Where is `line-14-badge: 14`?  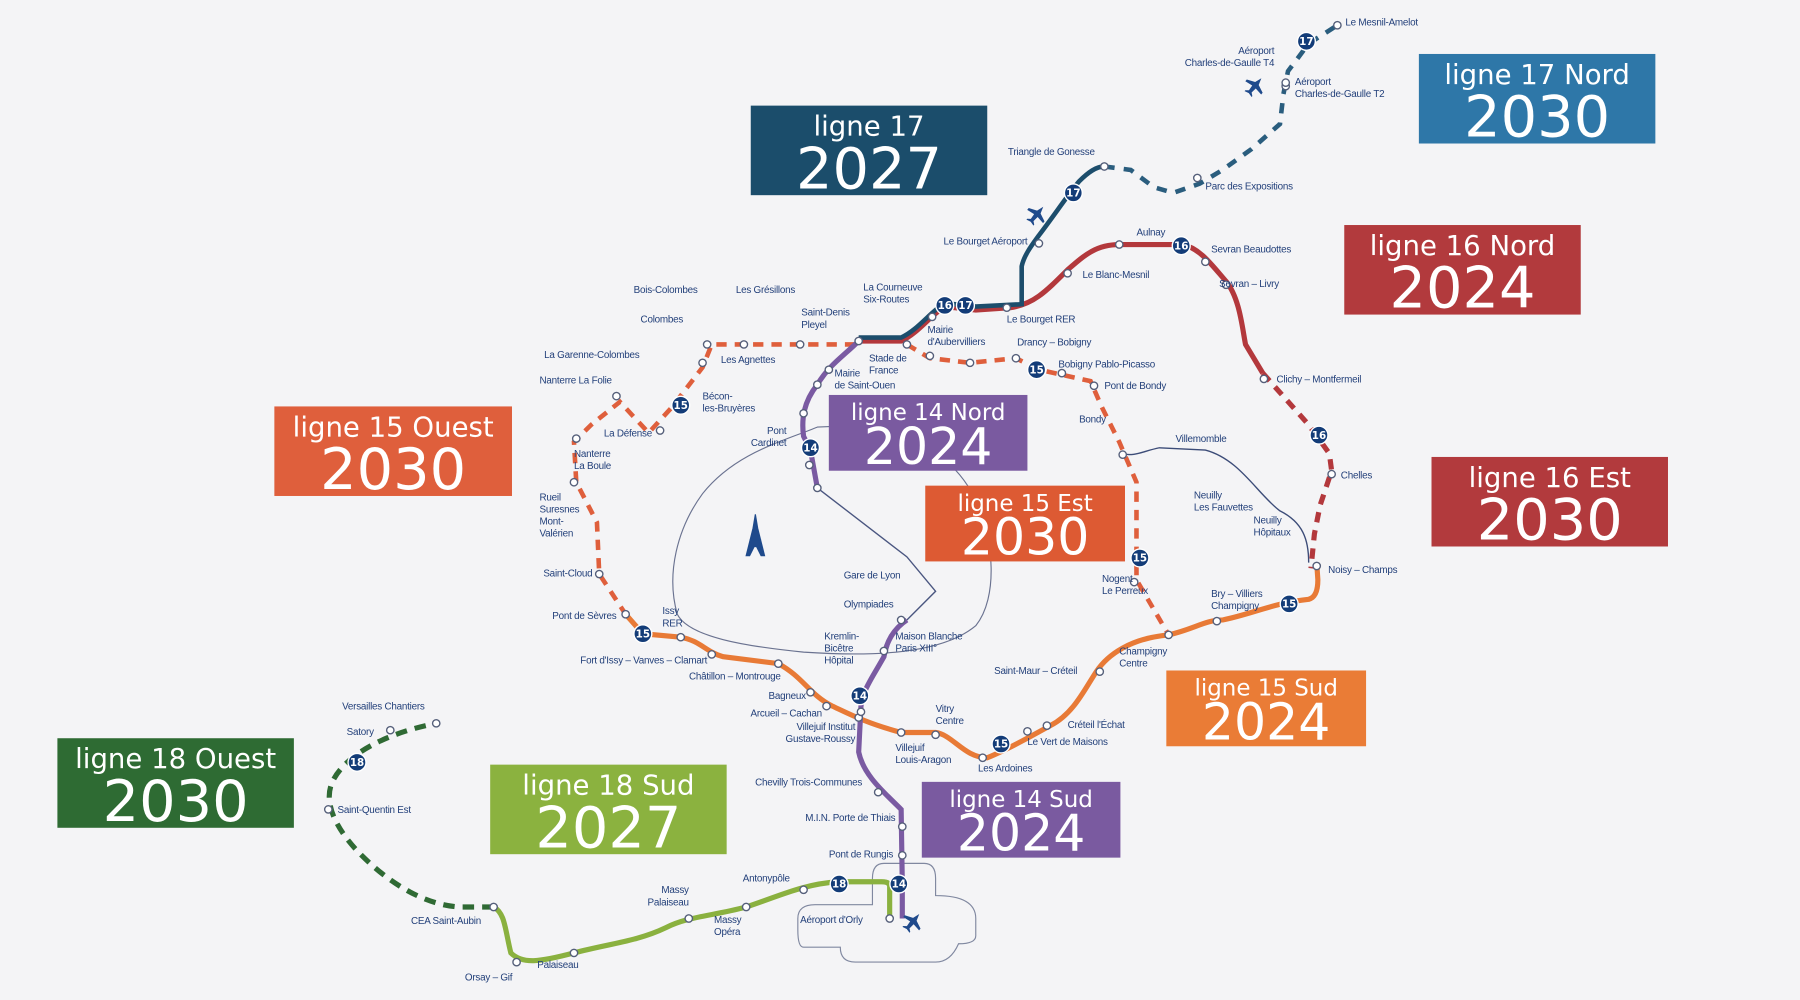
line-14-badge: 14 is located at coordinates (860, 696).